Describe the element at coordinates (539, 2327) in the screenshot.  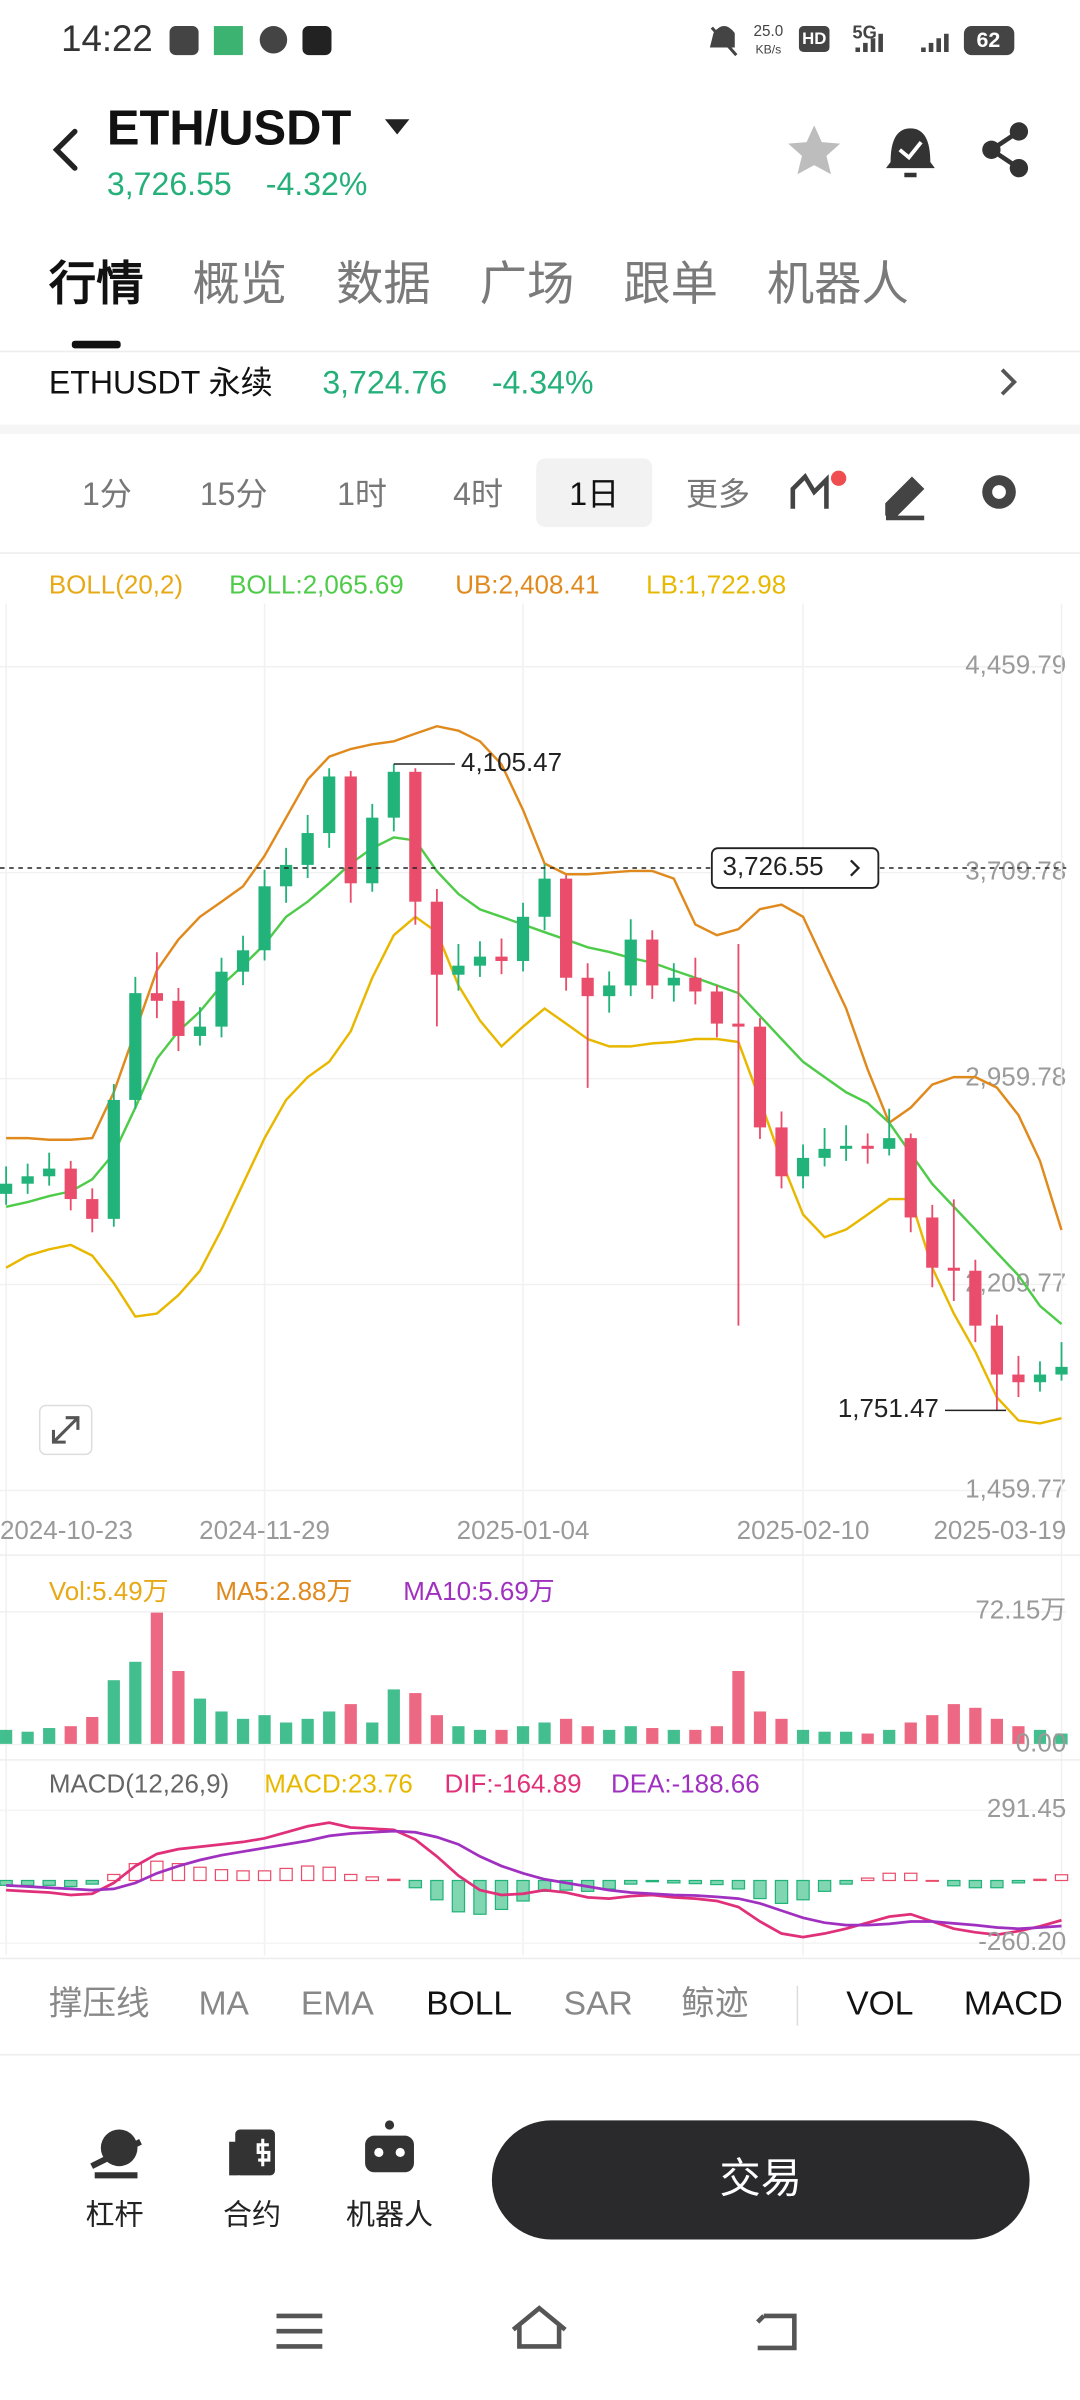
I see `nav-home` at that location.